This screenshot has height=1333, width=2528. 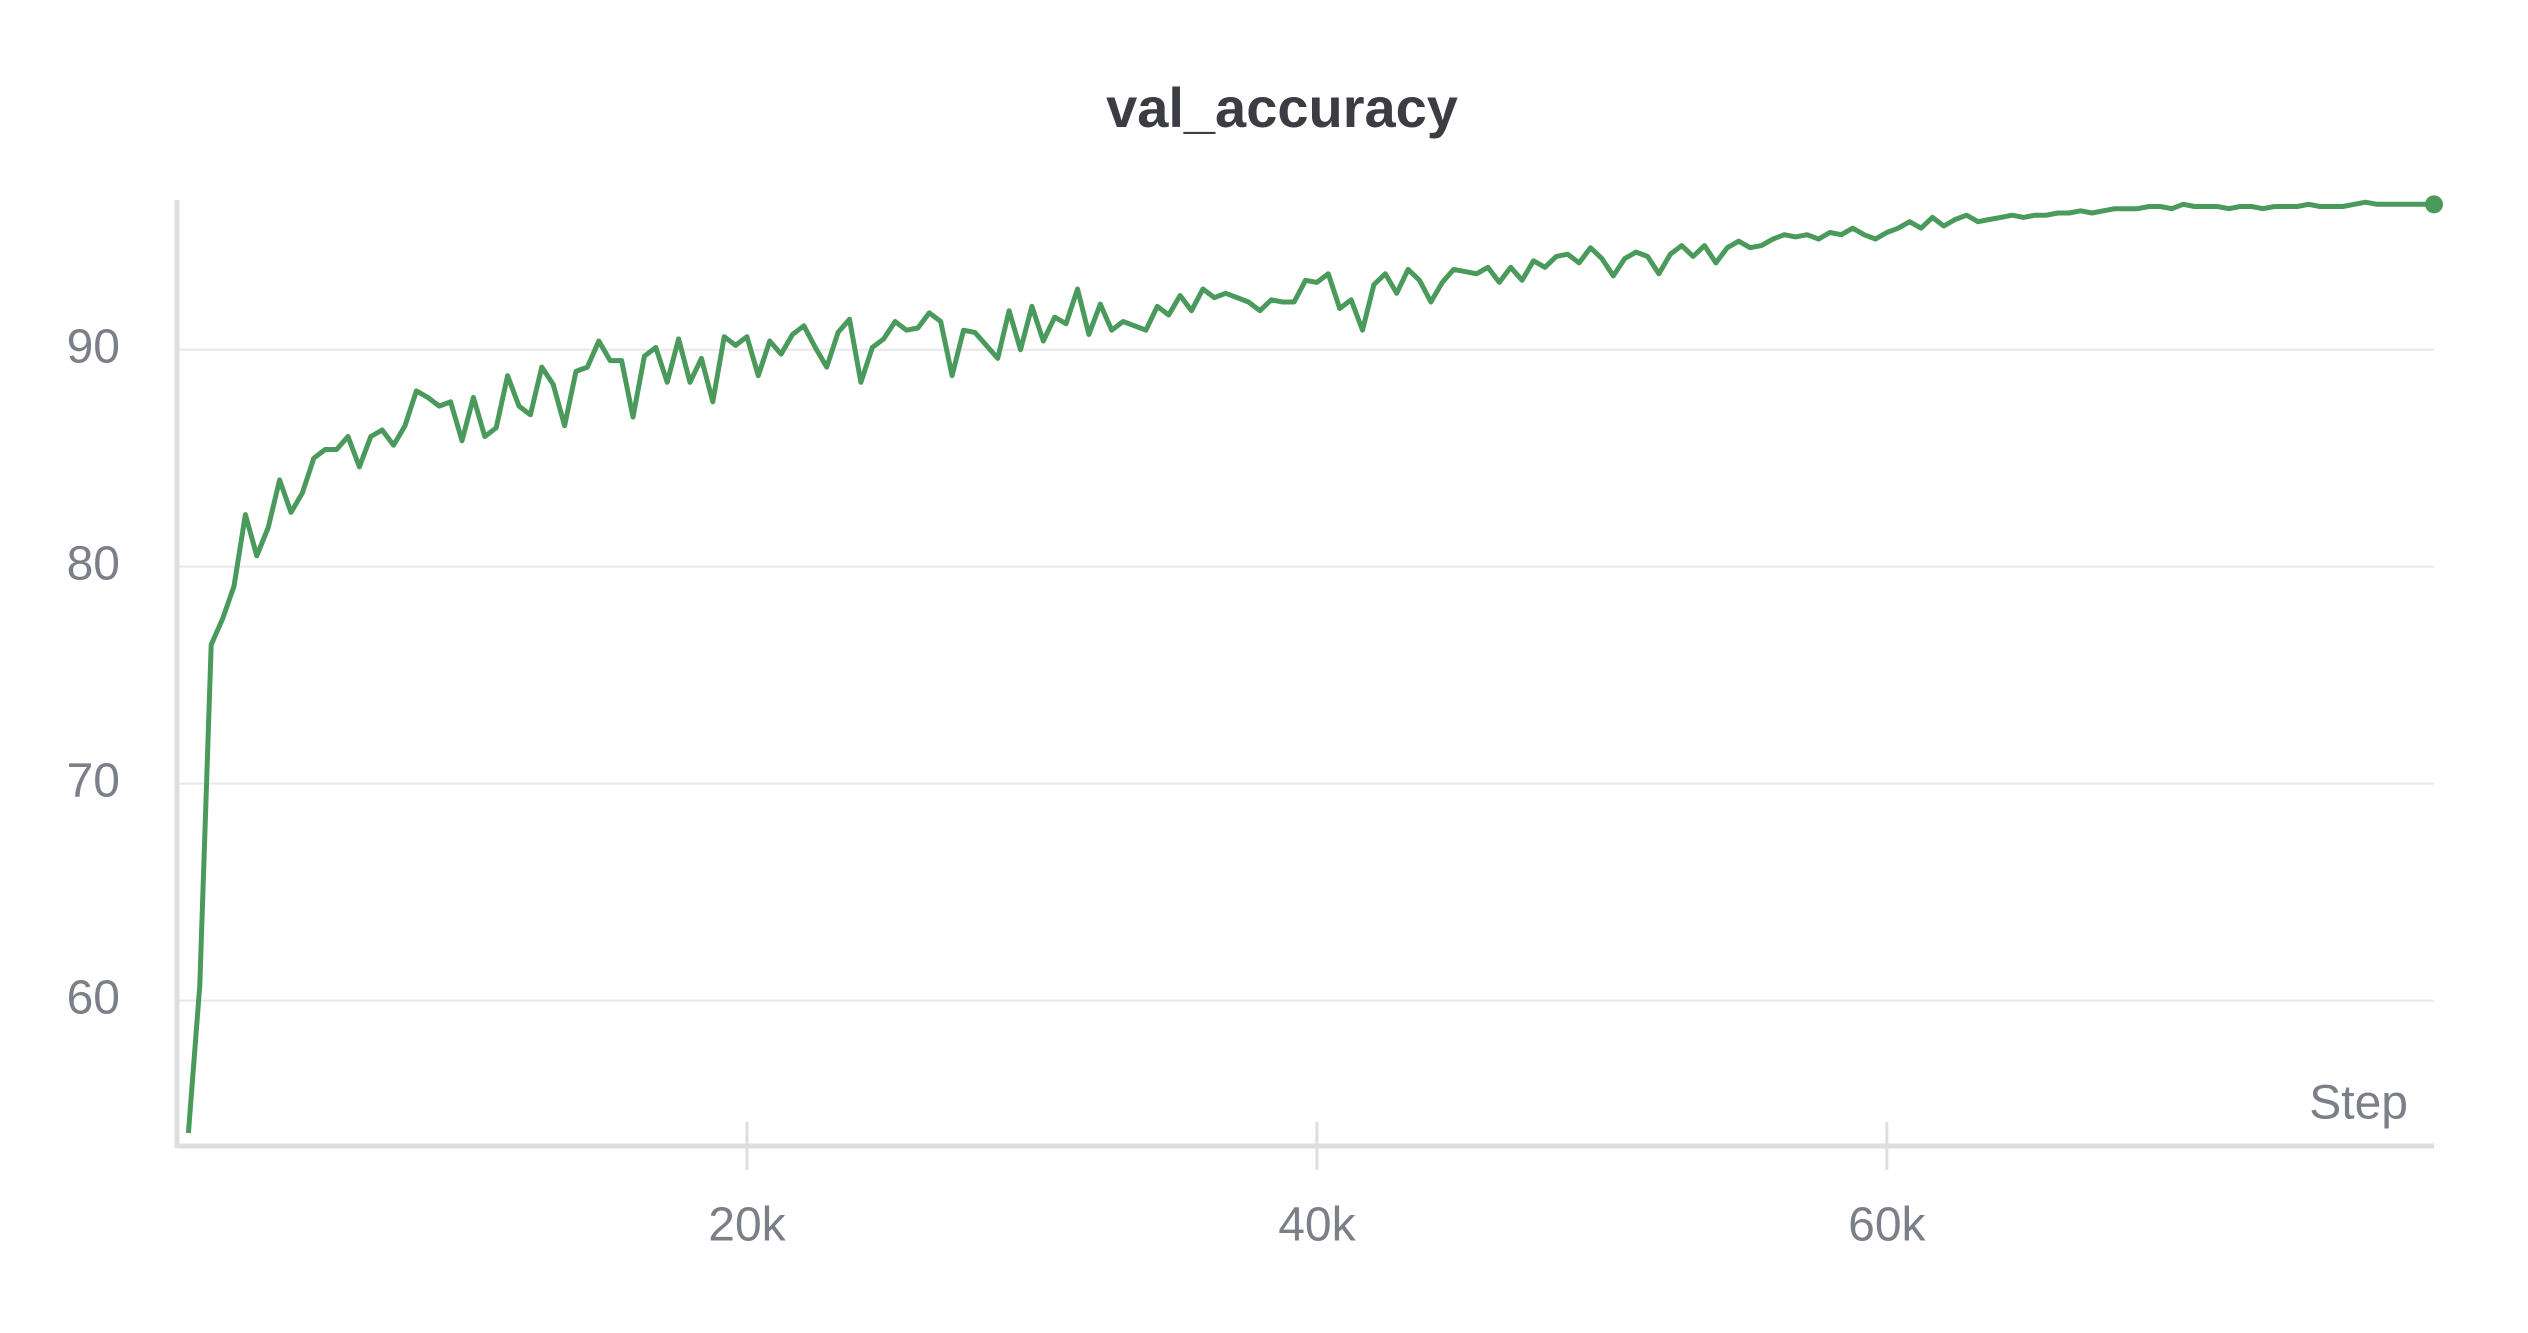 What do you see at coordinates (93, 346) in the screenshot?
I see `y-tick-label: 90` at bounding box center [93, 346].